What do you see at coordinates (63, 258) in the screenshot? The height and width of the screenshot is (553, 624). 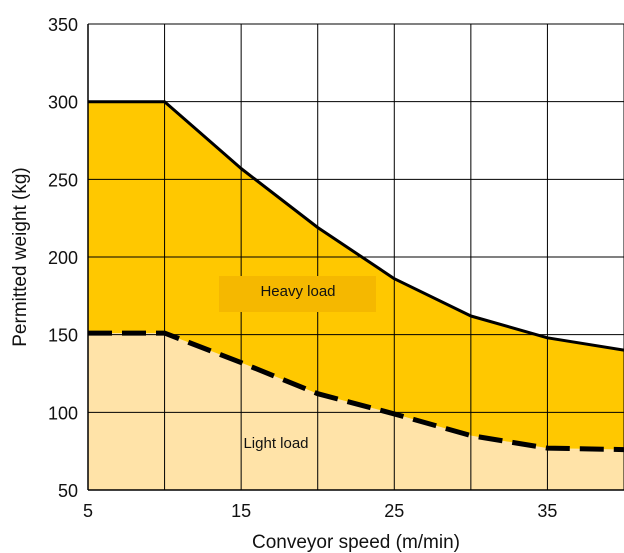 I see `y-tick-label: 200` at bounding box center [63, 258].